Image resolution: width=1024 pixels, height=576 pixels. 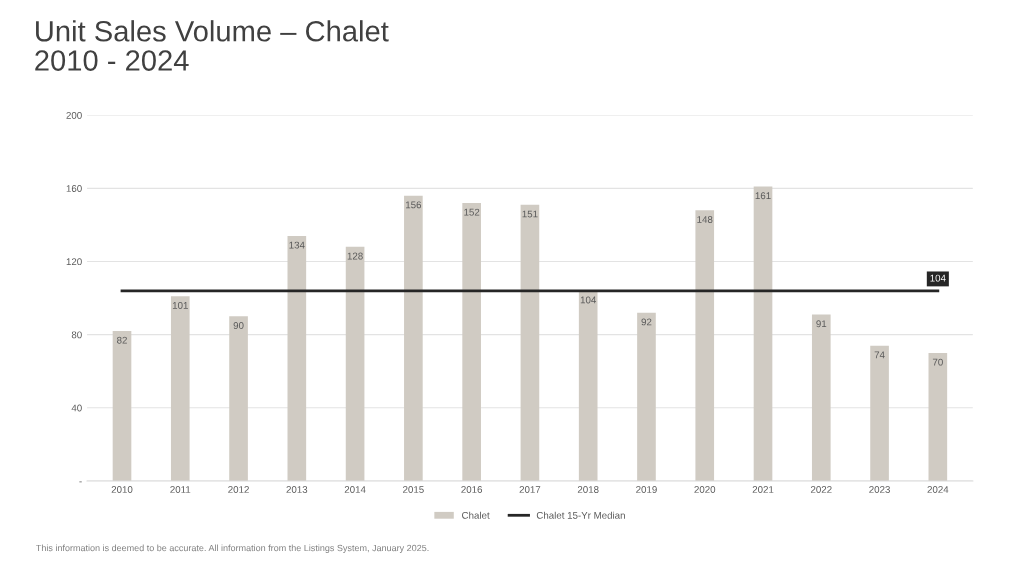 I want to click on data-label: 151, so click(x=530, y=214).